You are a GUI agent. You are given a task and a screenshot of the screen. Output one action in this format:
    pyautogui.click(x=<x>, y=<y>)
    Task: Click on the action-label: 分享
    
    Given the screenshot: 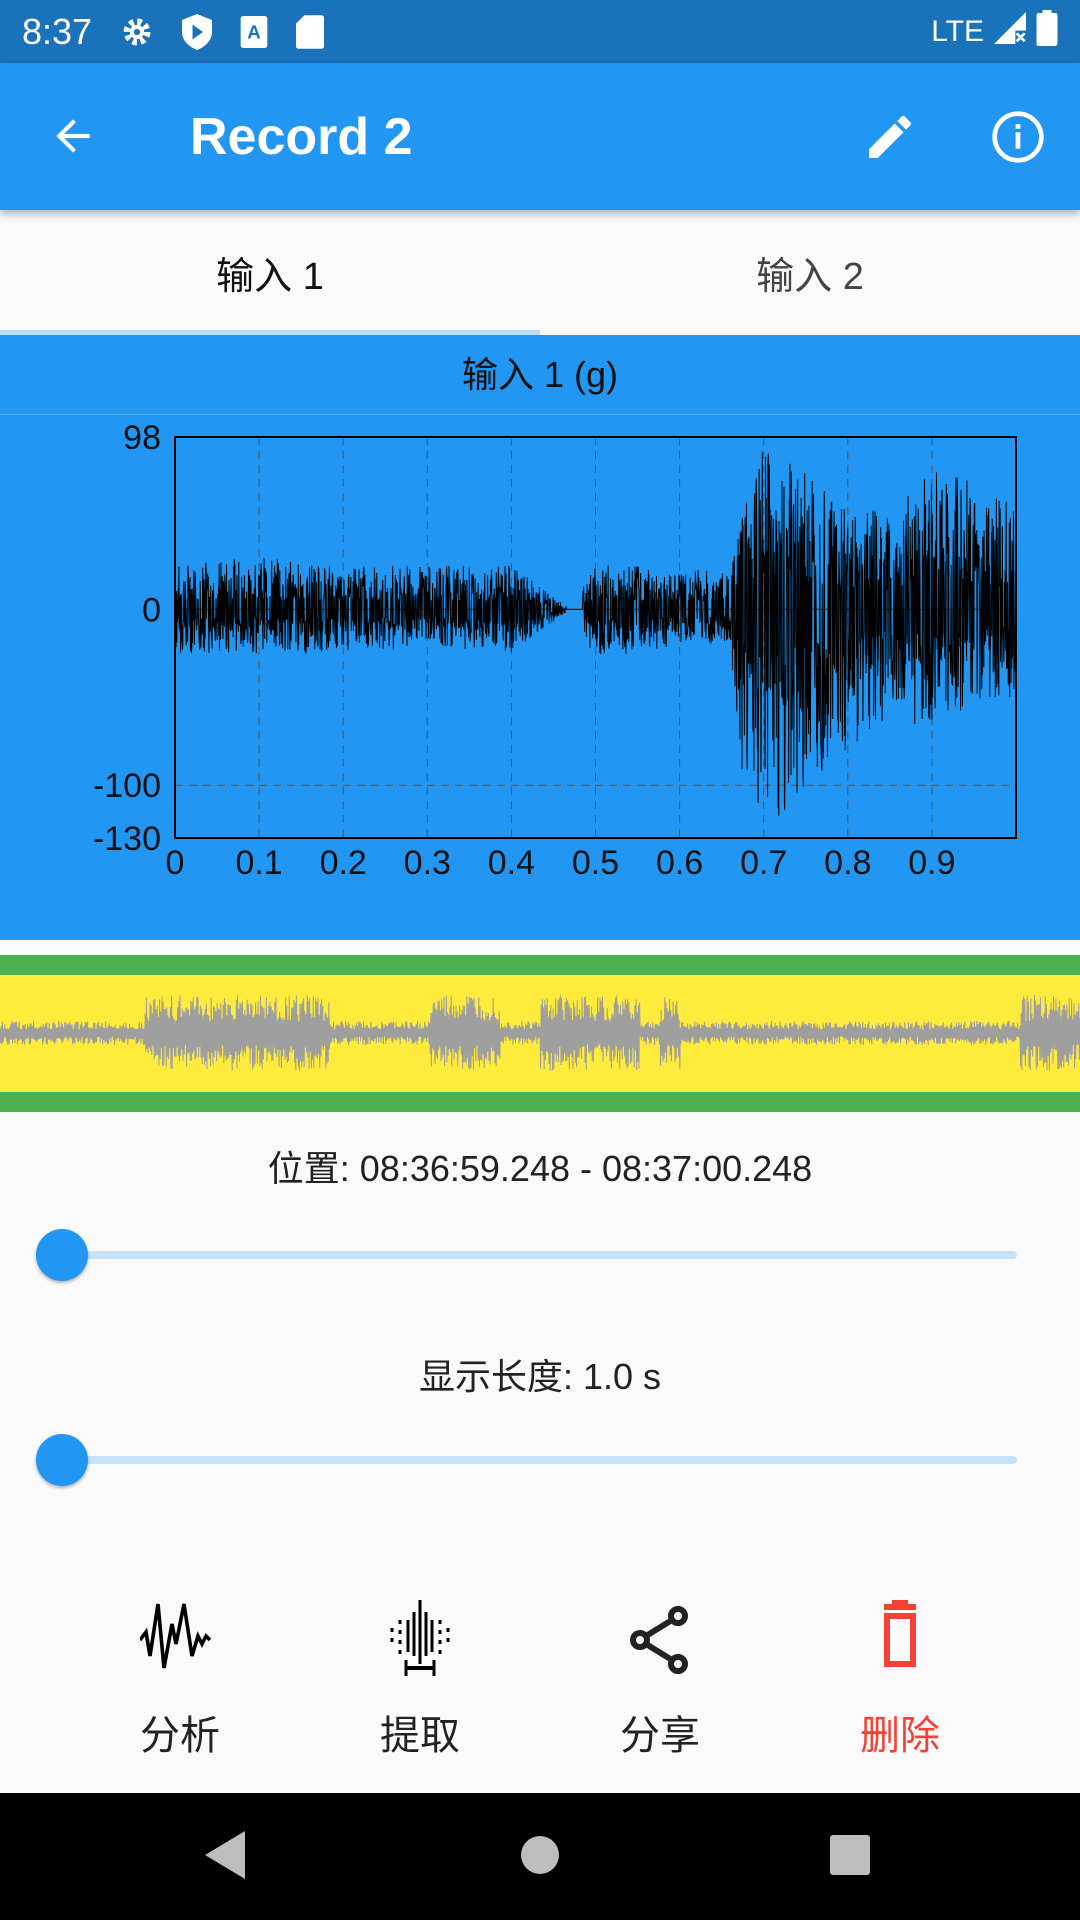 What is the action you would take?
    pyautogui.click(x=660, y=1736)
    